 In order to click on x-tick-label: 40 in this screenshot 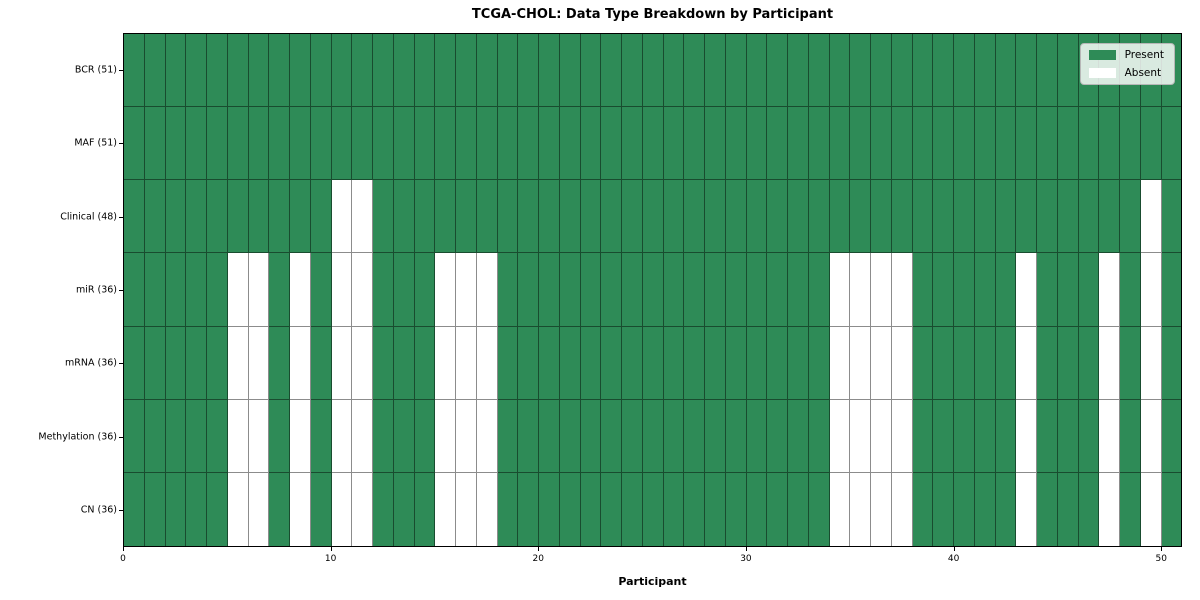, I will do `click(953, 559)`.